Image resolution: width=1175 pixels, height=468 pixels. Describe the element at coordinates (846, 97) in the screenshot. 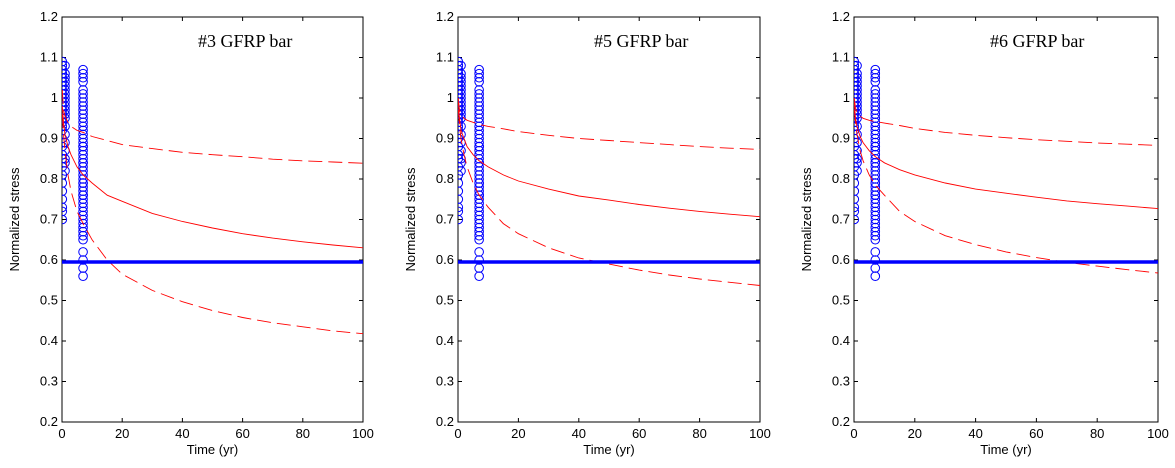

I see `y-tick-label: 1` at that location.